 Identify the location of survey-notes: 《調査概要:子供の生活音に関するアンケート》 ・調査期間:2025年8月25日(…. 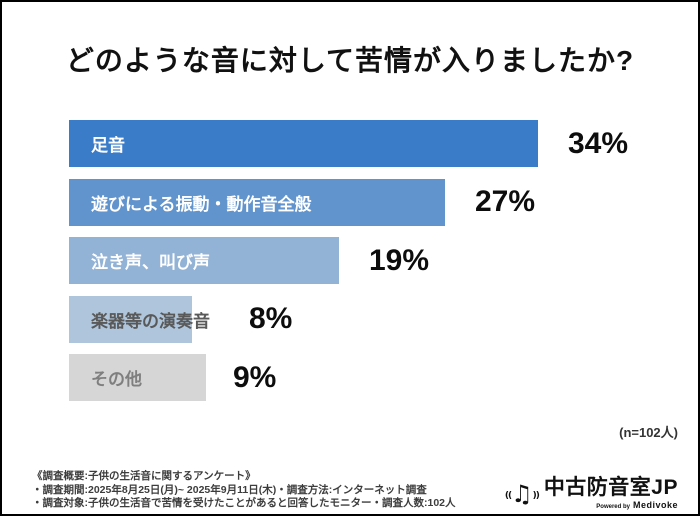
(244, 490).